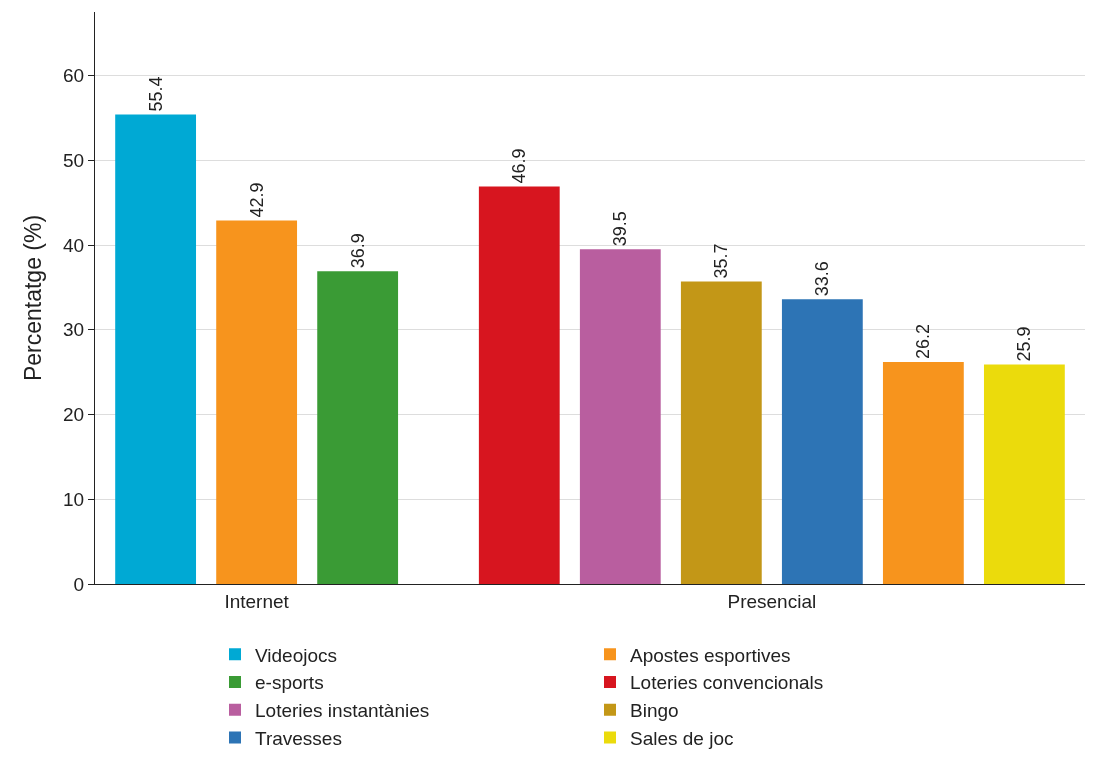  Describe the element at coordinates (298, 738) in the screenshot. I see `legend-label: Travesses` at that location.